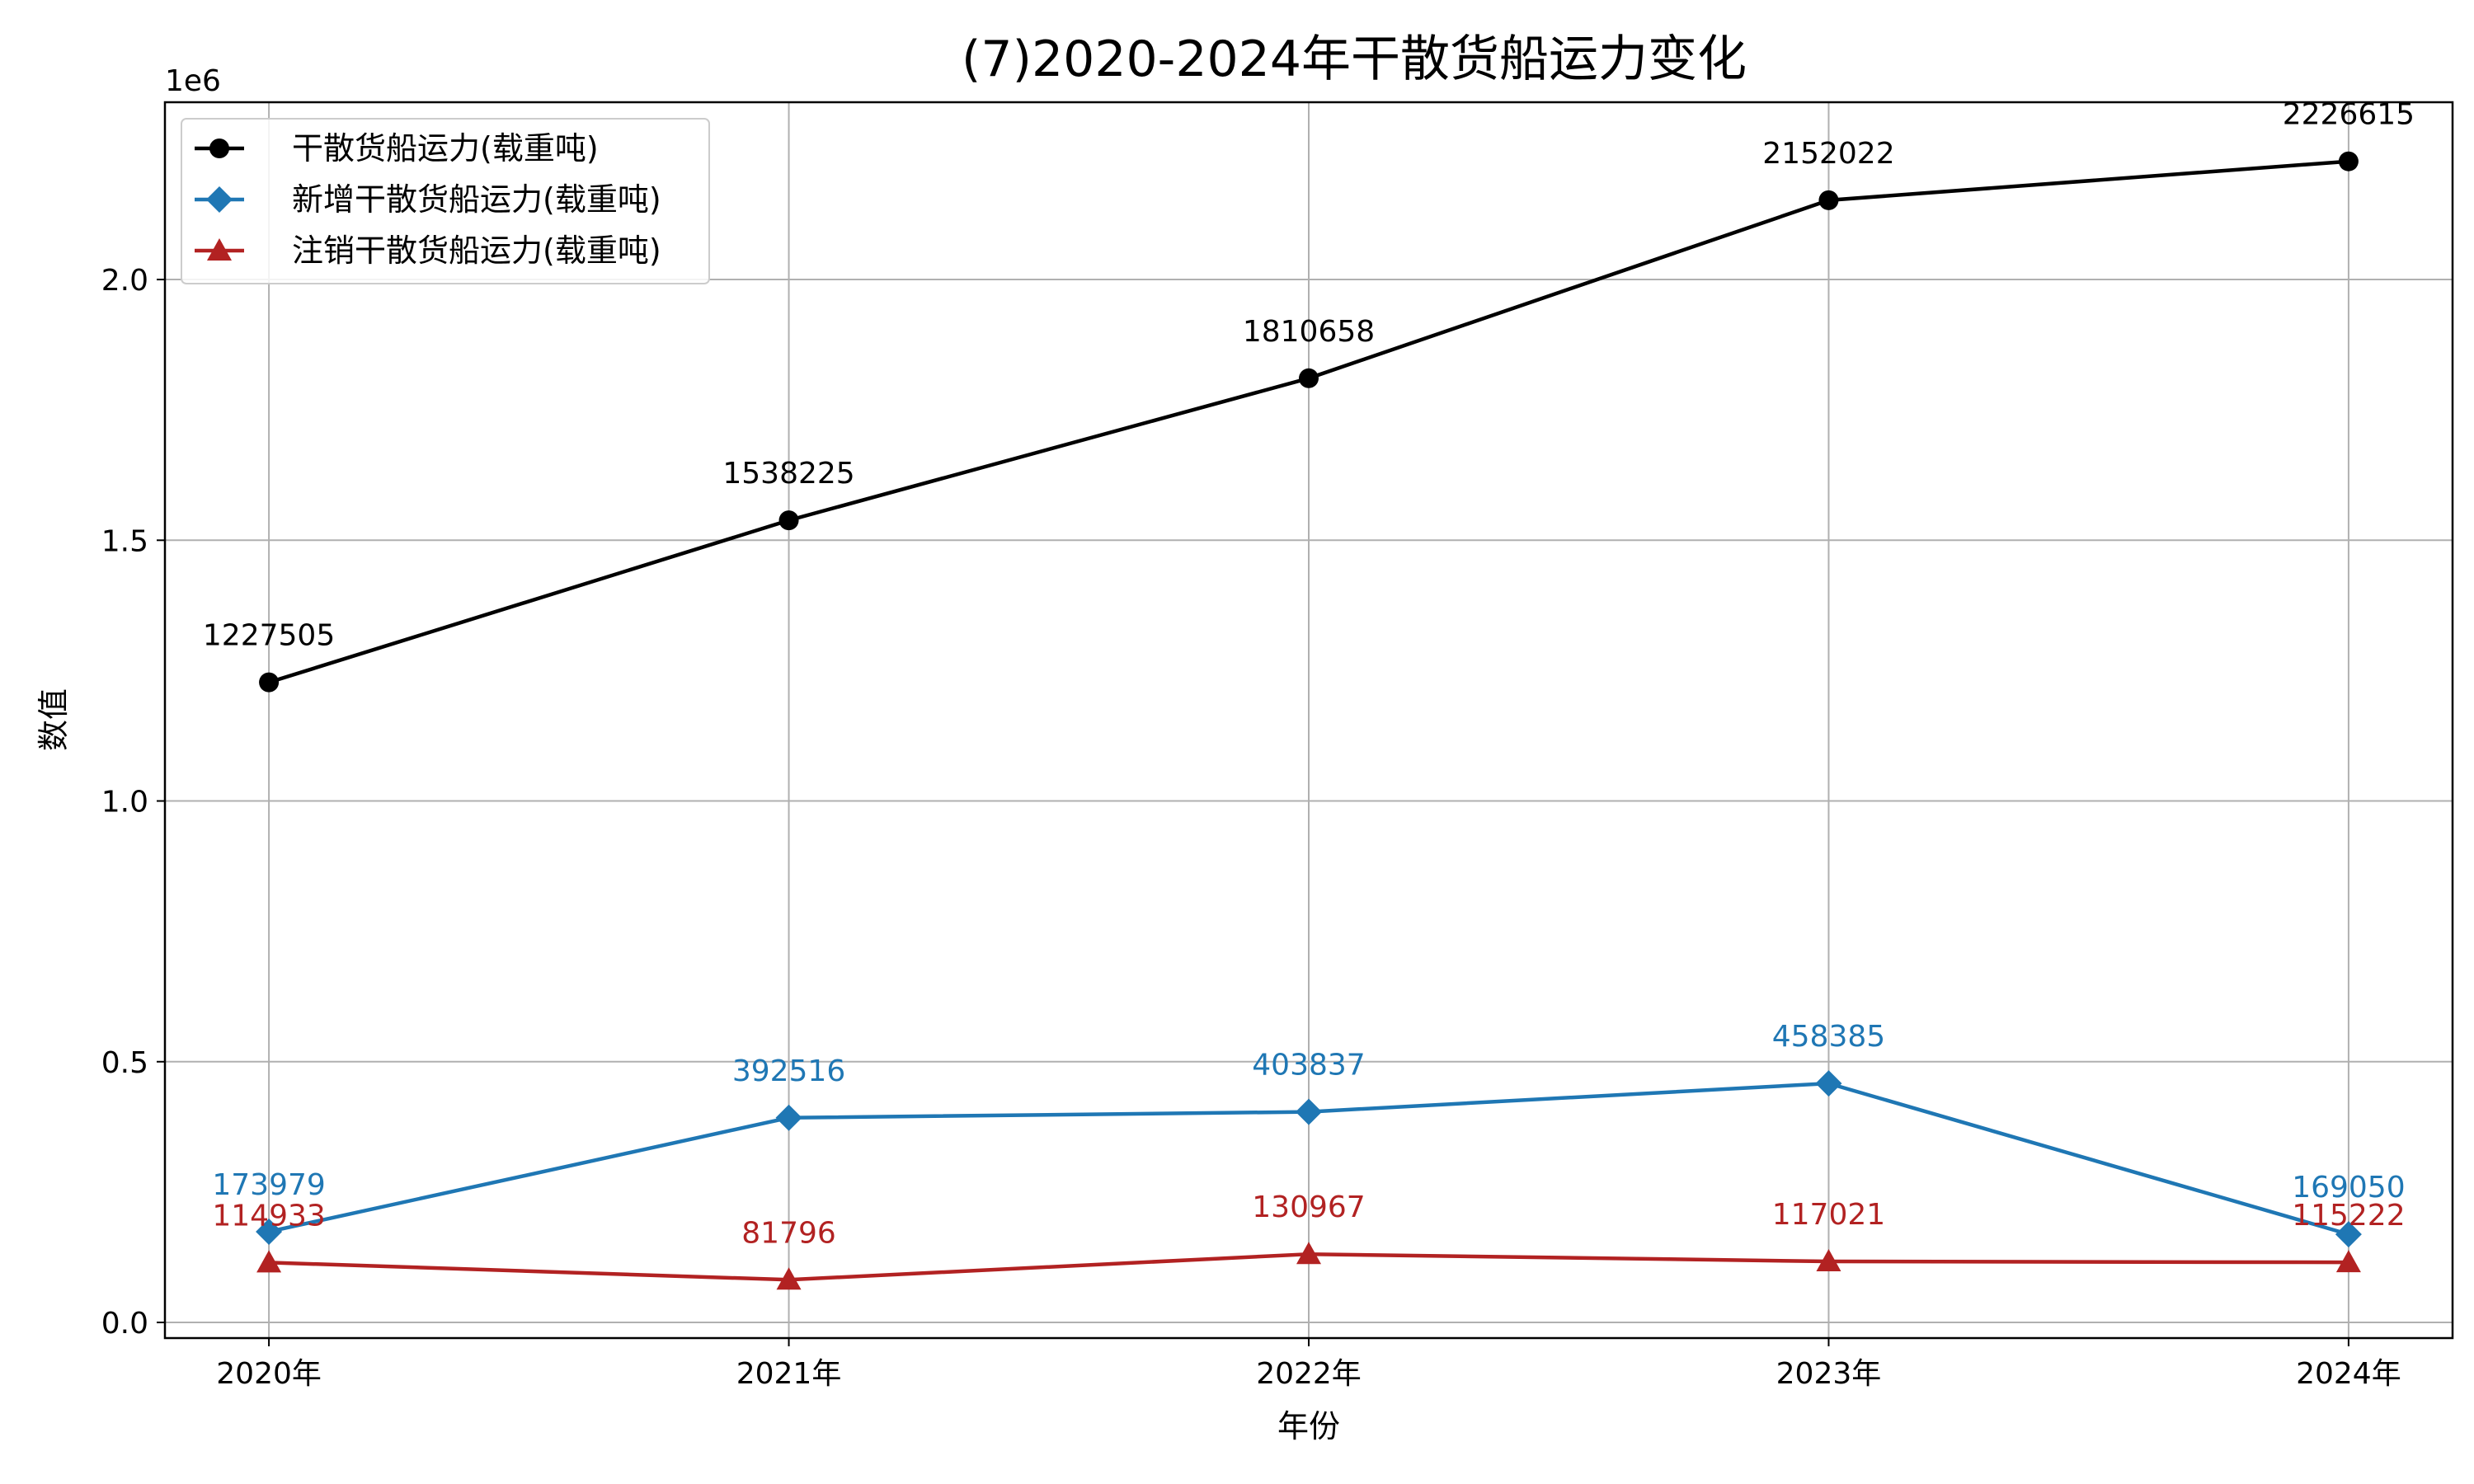 This screenshot has height=1484, width=2474. Describe the element at coordinates (268, 1216) in the screenshot. I see `data-label: 114933` at that location.